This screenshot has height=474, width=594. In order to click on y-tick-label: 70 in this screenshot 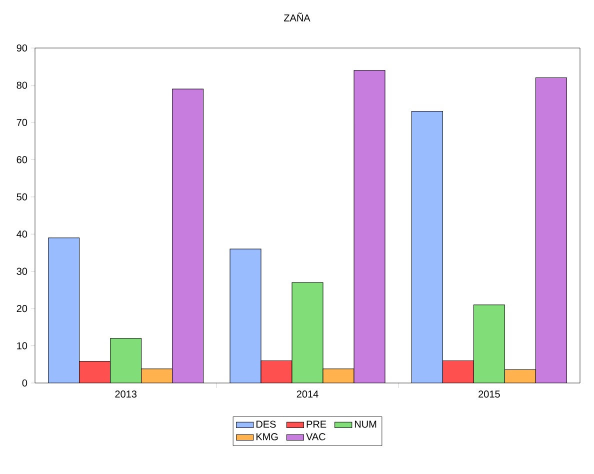, I will do `click(22, 122)`.